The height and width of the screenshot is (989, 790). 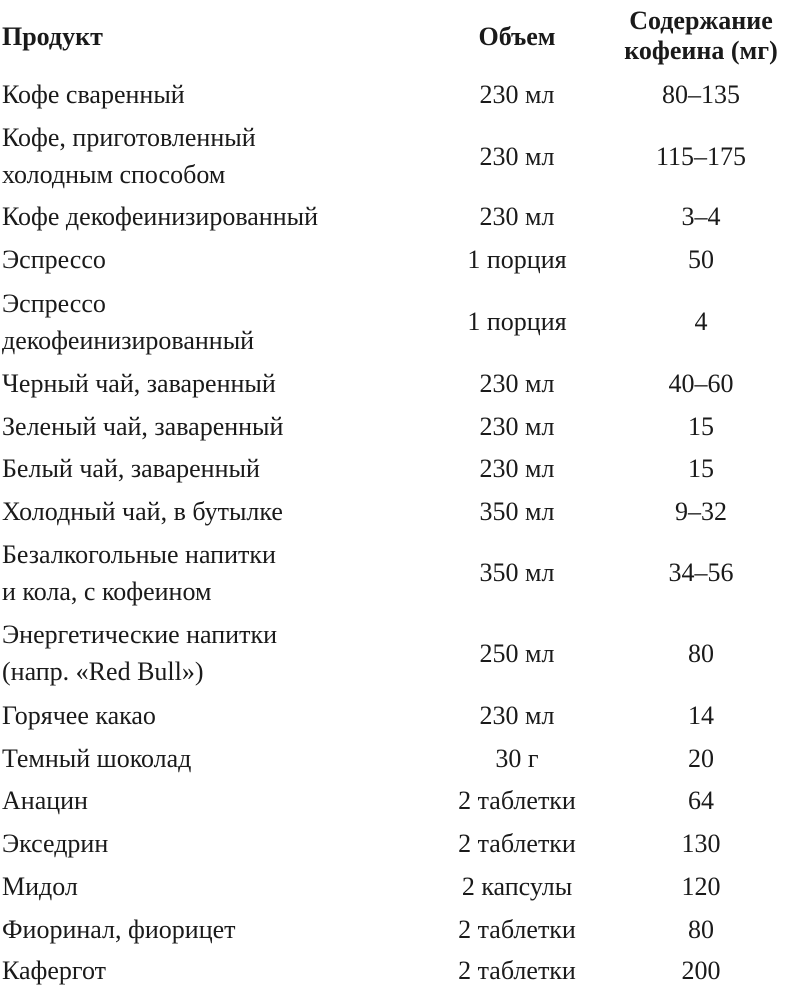 I want to click on caffeine-cell: 80–135, so click(x=701, y=94).